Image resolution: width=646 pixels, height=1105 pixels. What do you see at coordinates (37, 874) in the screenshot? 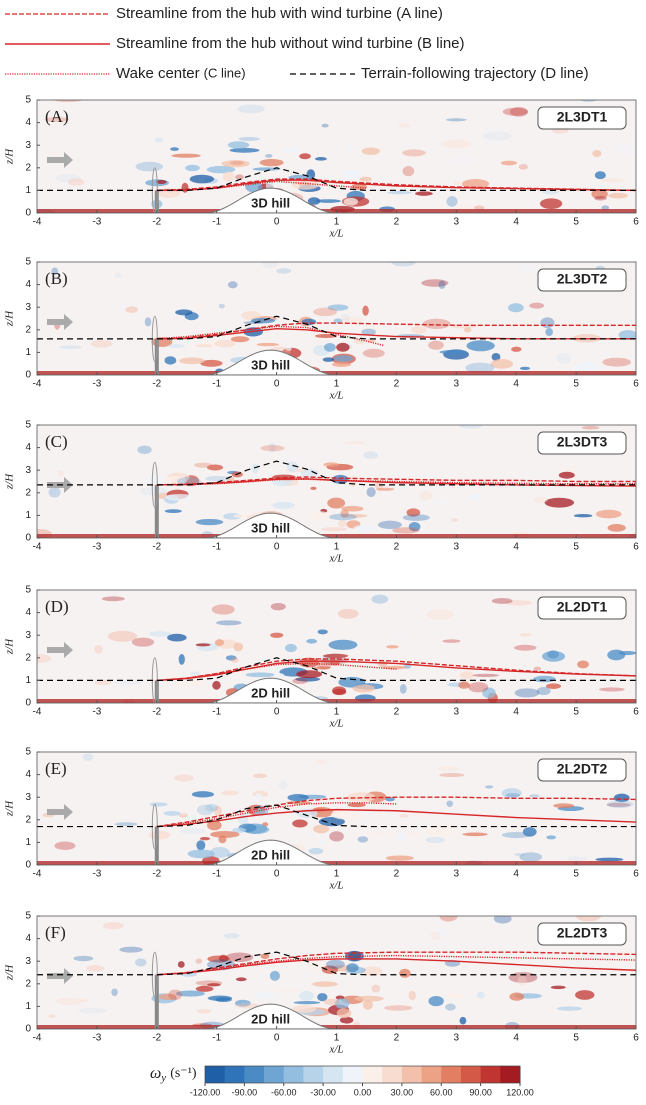
I see `x-tick-label: -4` at bounding box center [37, 874].